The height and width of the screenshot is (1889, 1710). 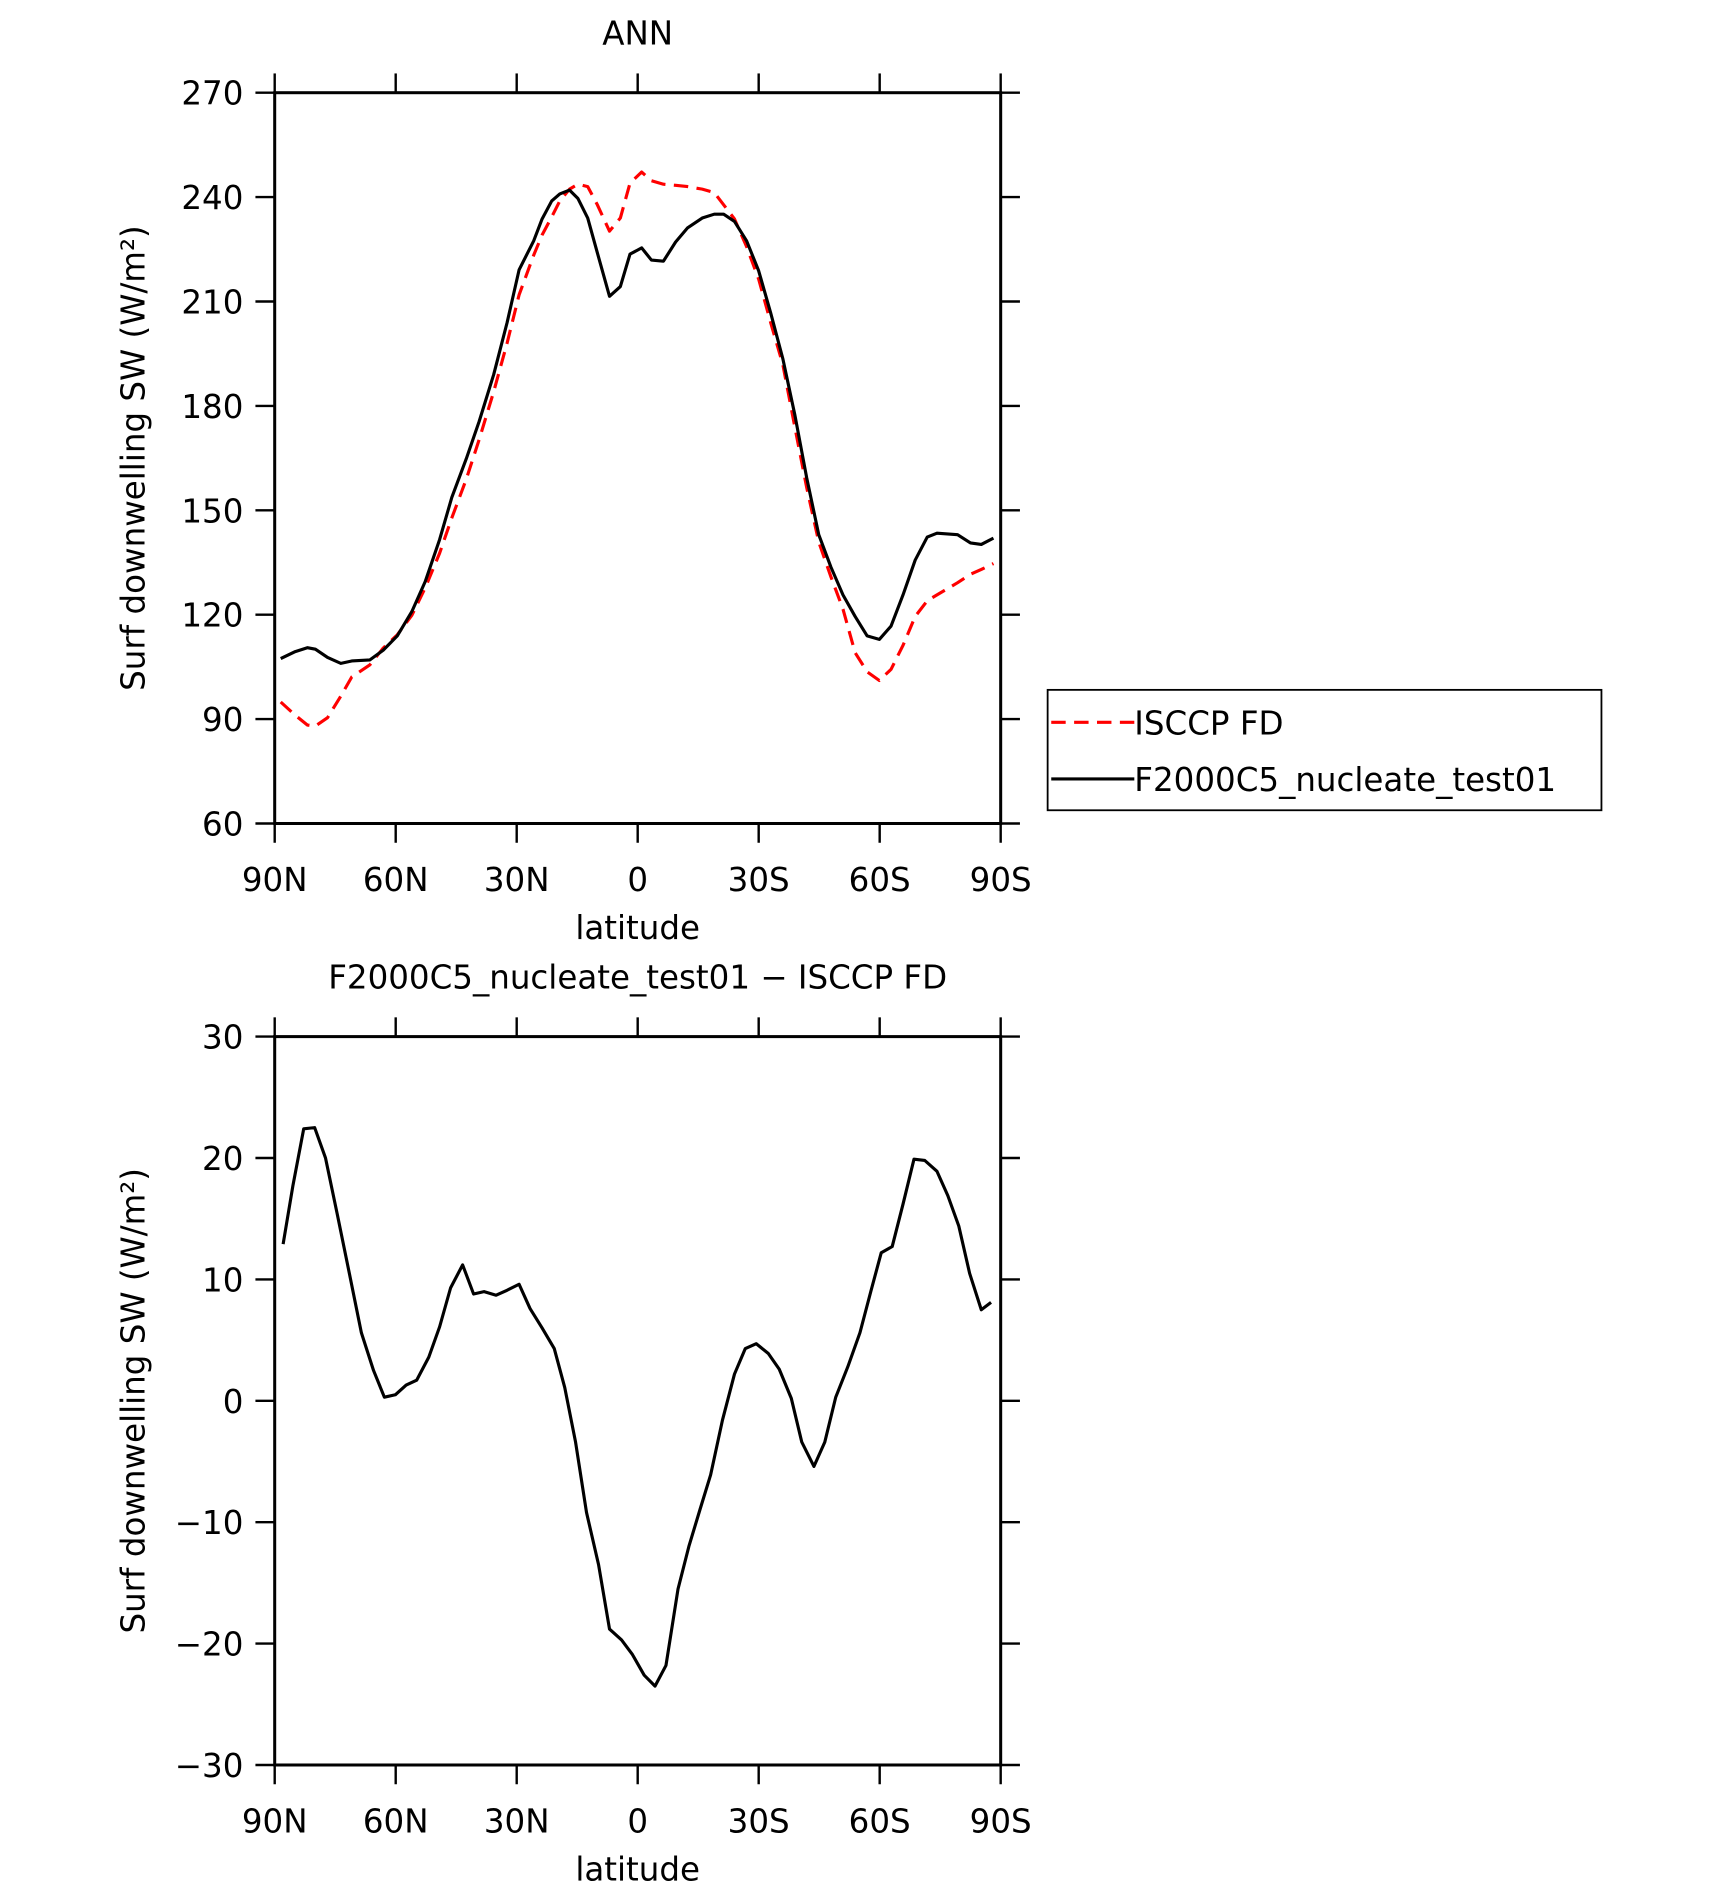 I want to click on y-tick-label: 180, so click(x=212, y=407).